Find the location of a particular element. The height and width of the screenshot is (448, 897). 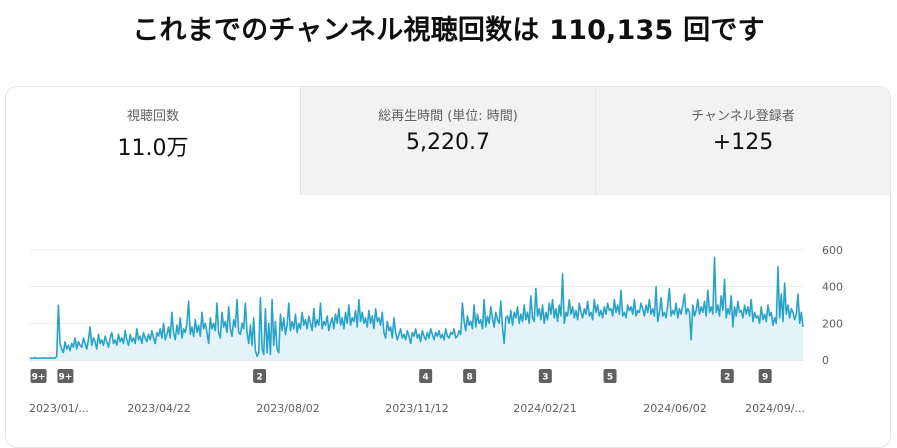

tab-watch-time-value: 5,220.7 is located at coordinates (448, 142).